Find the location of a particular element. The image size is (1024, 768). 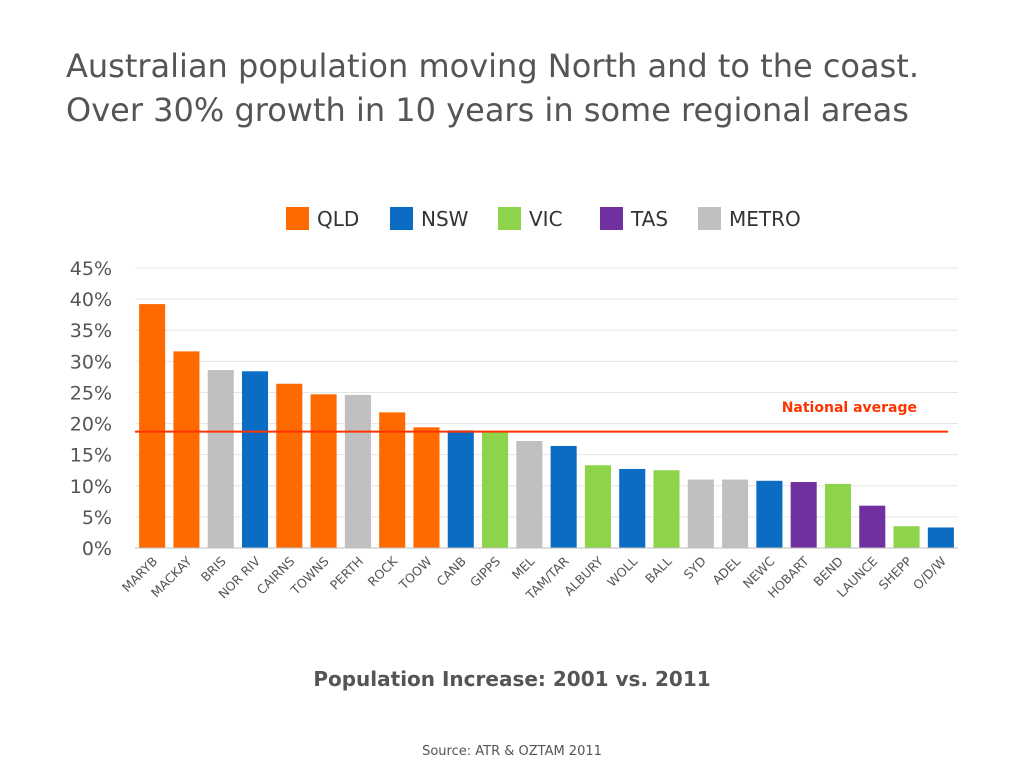

x-tick-label: SYD is located at coordinates (695, 568).